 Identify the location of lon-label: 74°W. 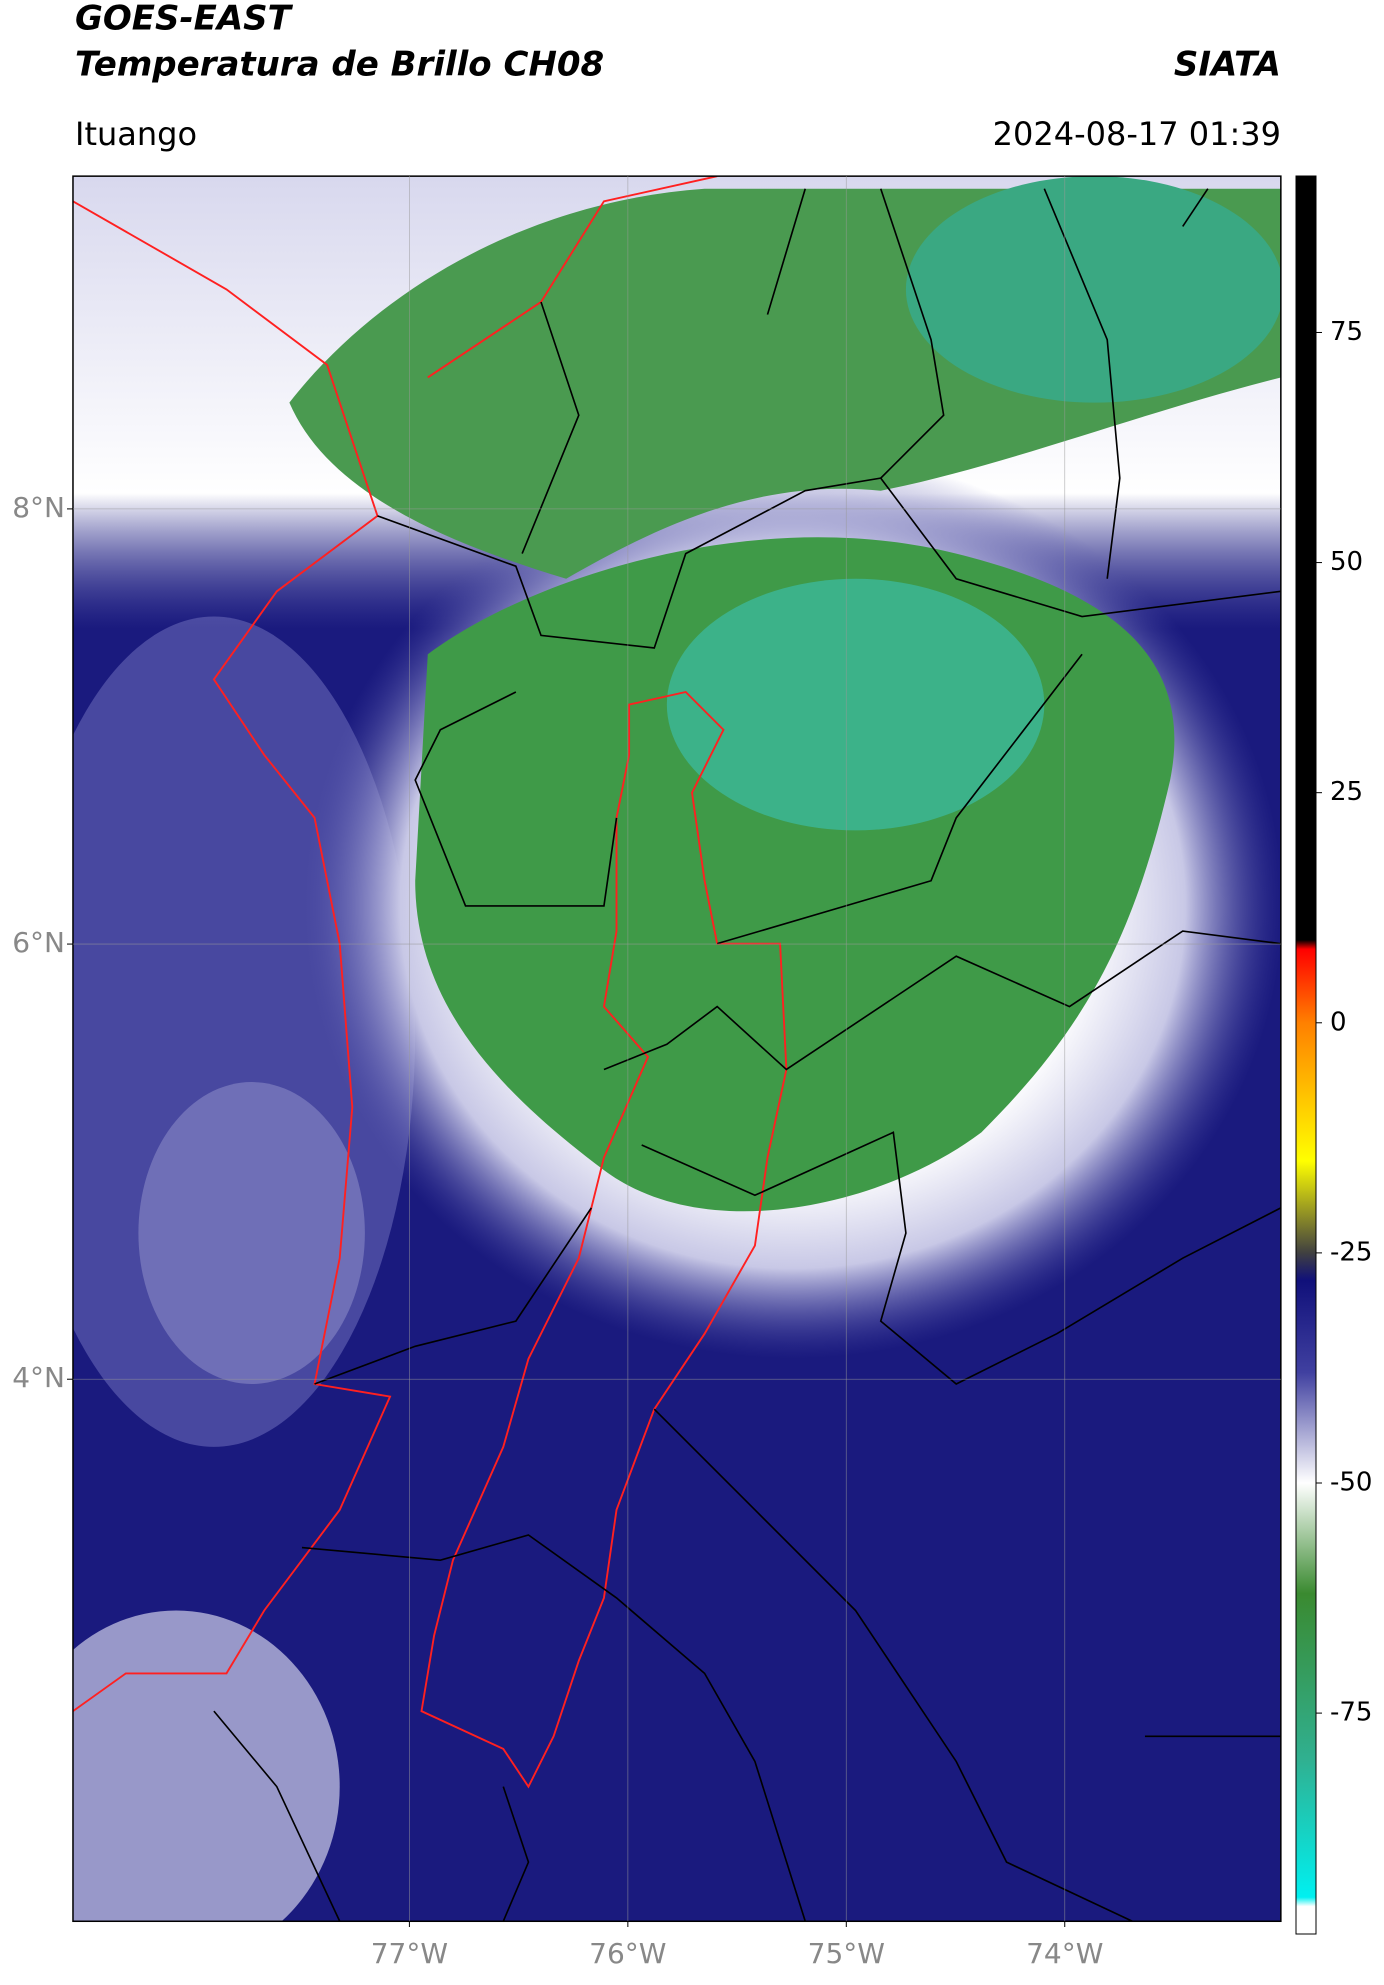
(1064, 1953).